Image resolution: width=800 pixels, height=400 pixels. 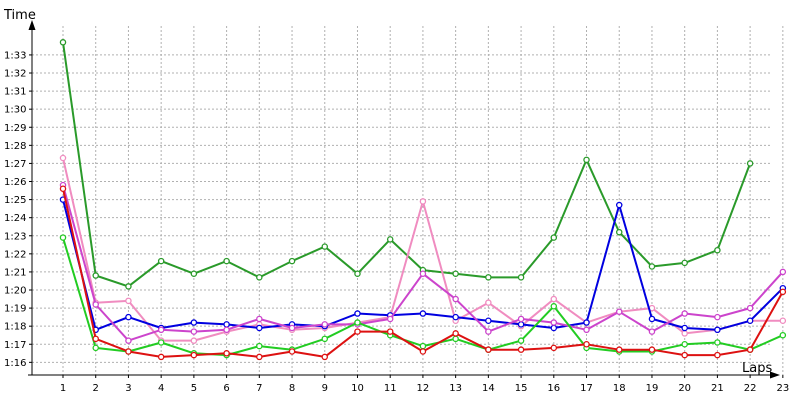 What do you see at coordinates (455, 388) in the screenshot?
I see `x-tick-label: 13` at bounding box center [455, 388].